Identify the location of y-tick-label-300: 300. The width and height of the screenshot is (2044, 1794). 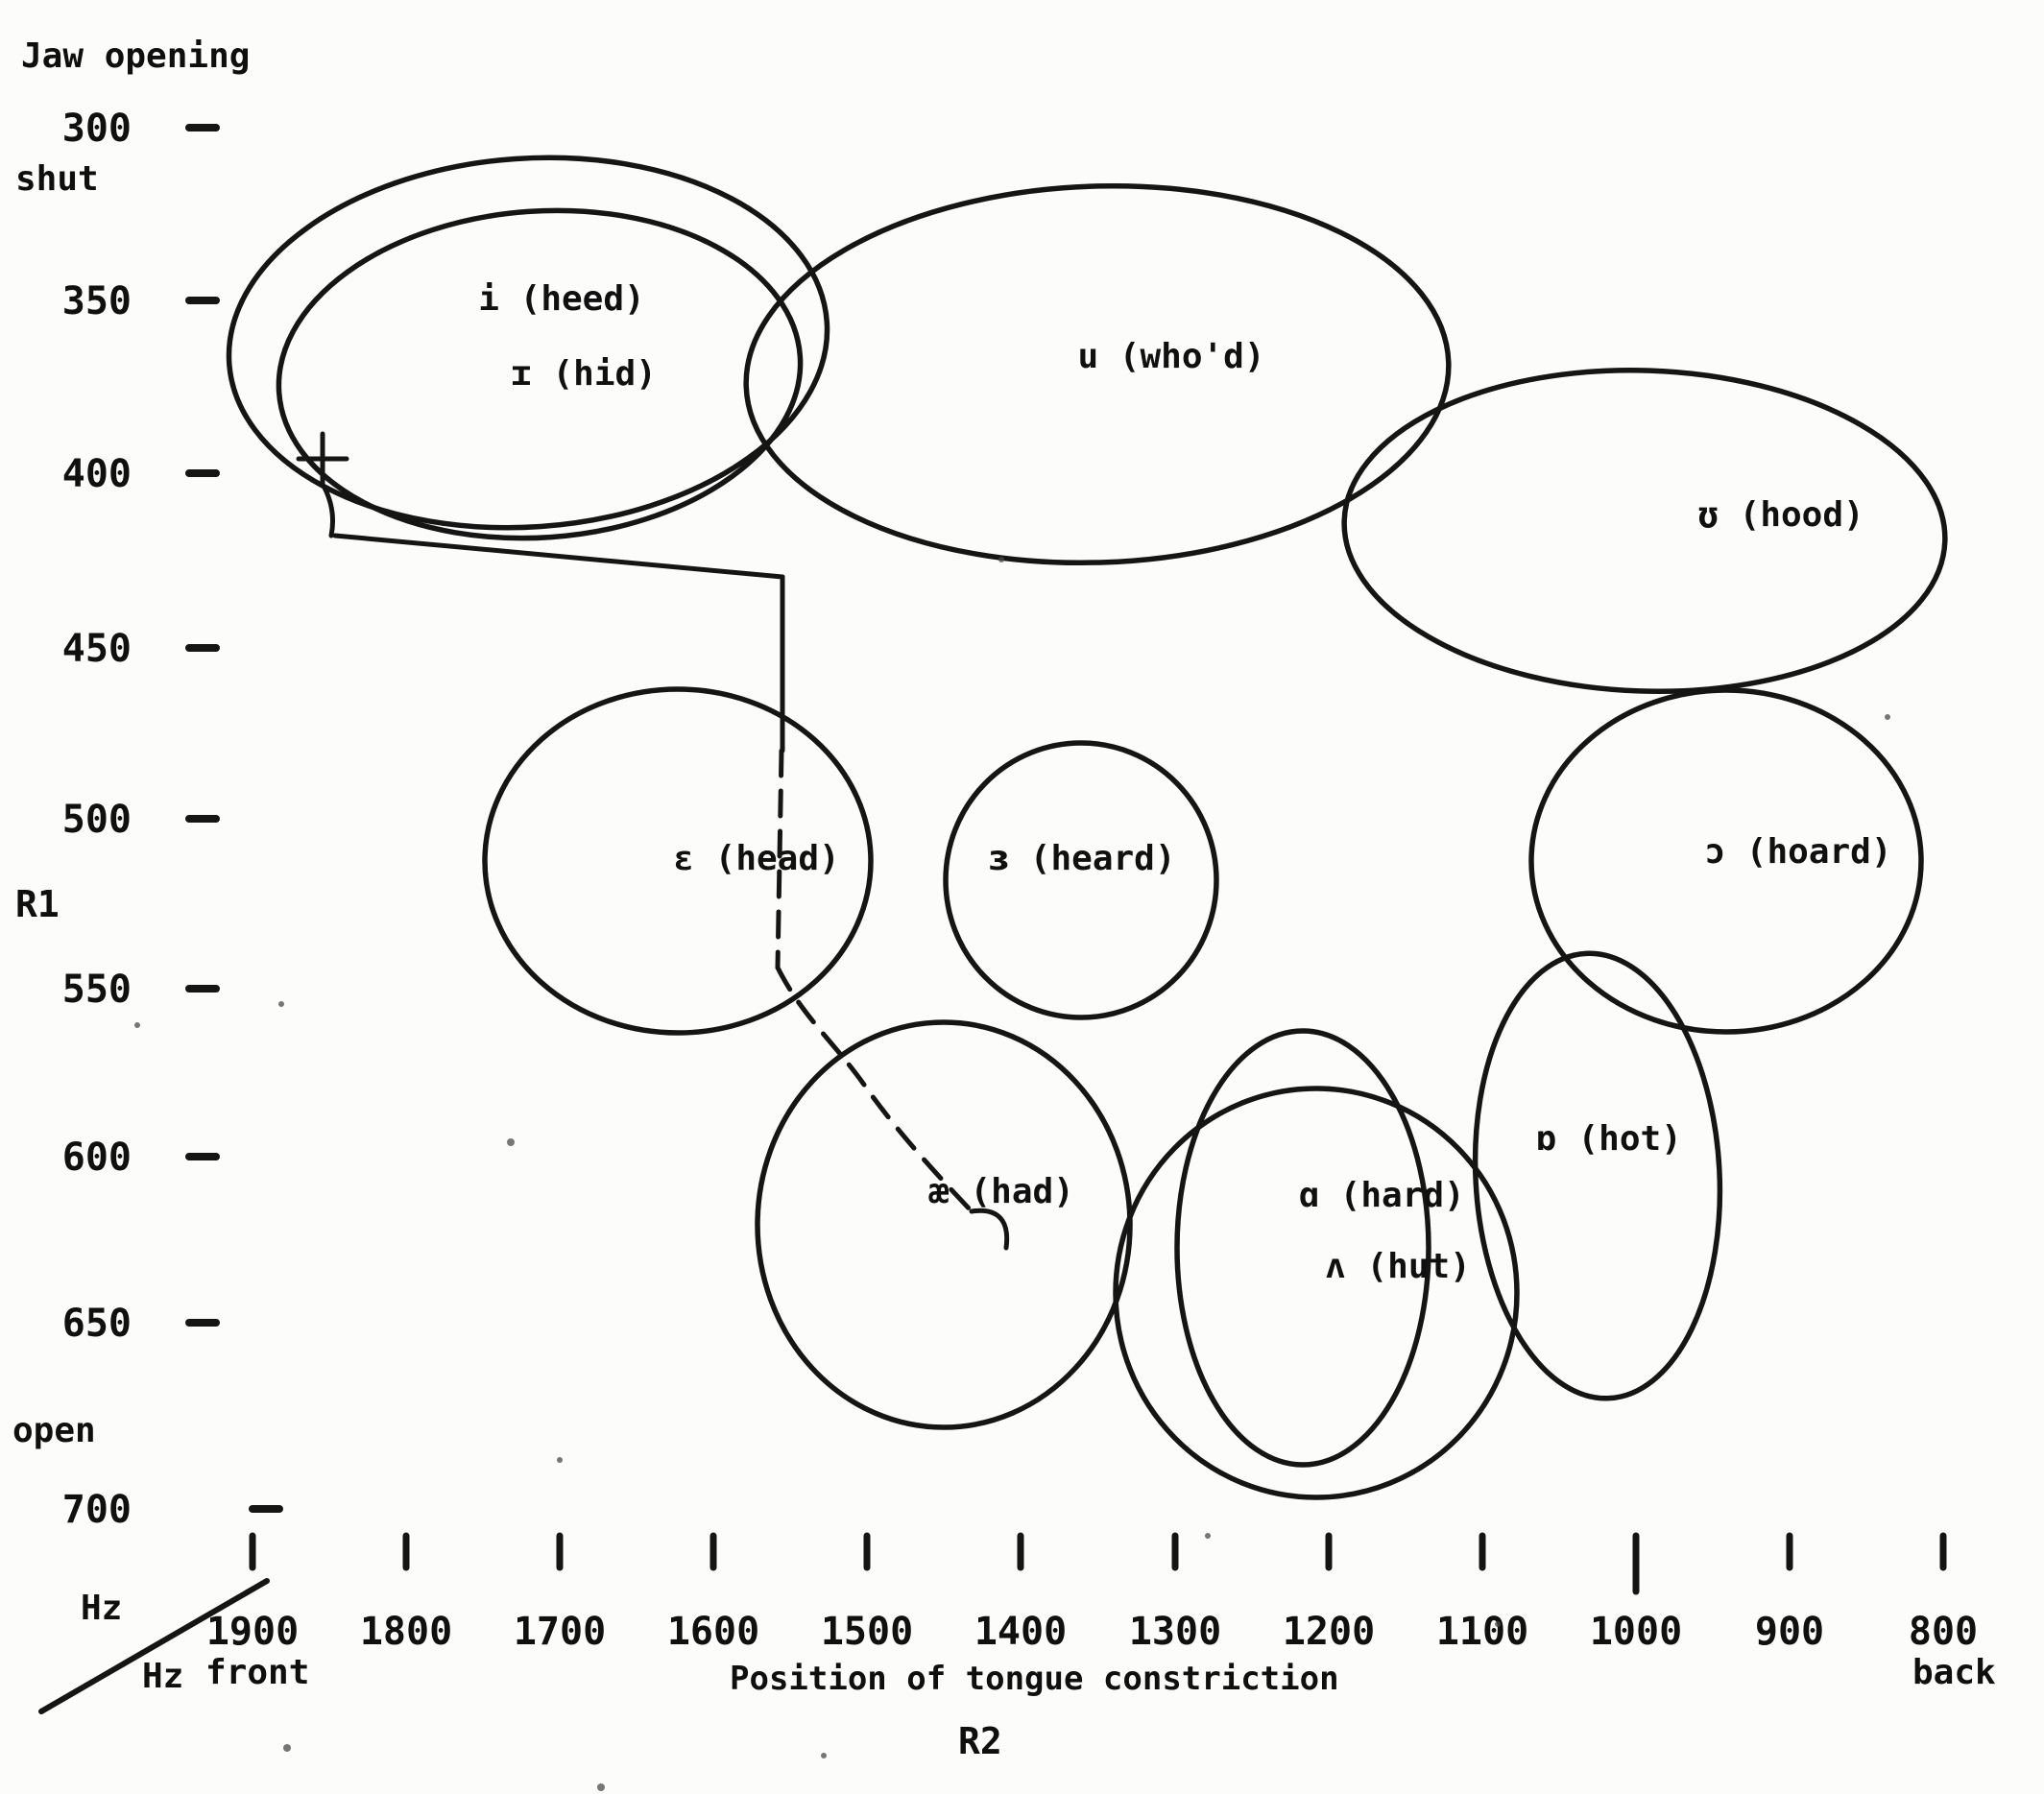
(97, 129).